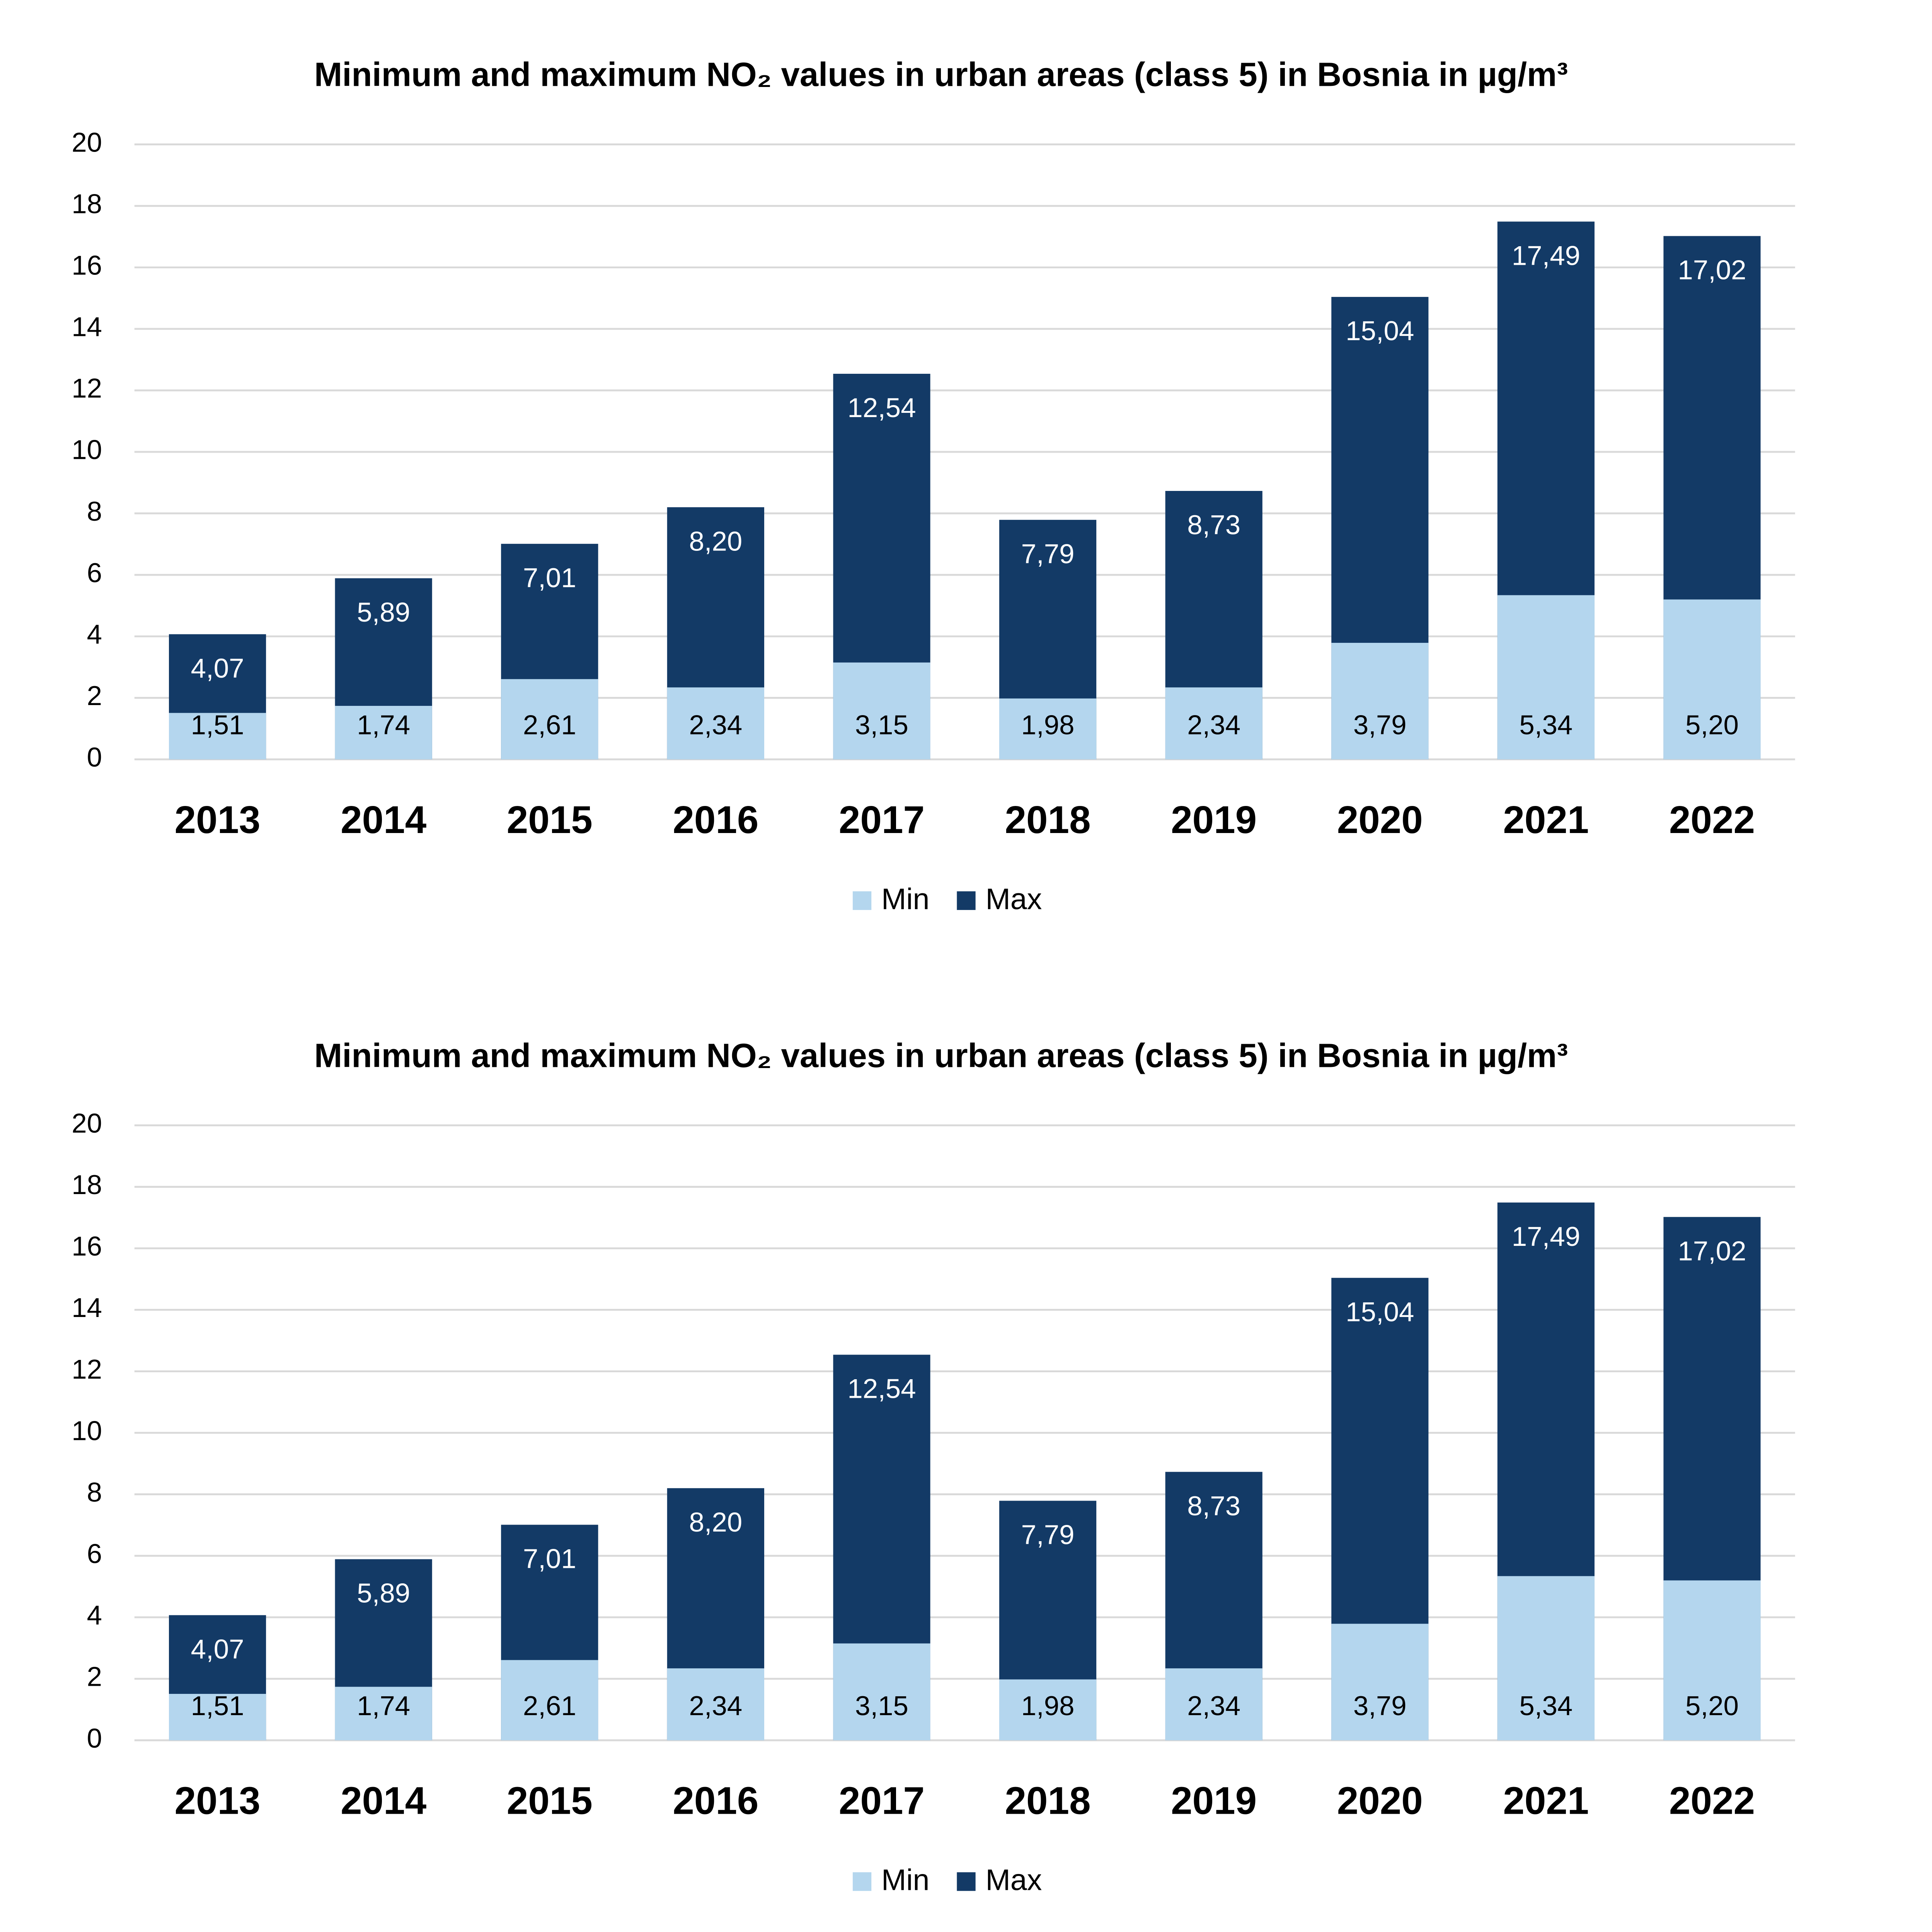 Image resolution: width=1932 pixels, height=1932 pixels. I want to click on x-tick-label: 2022, so click(1712, 820).